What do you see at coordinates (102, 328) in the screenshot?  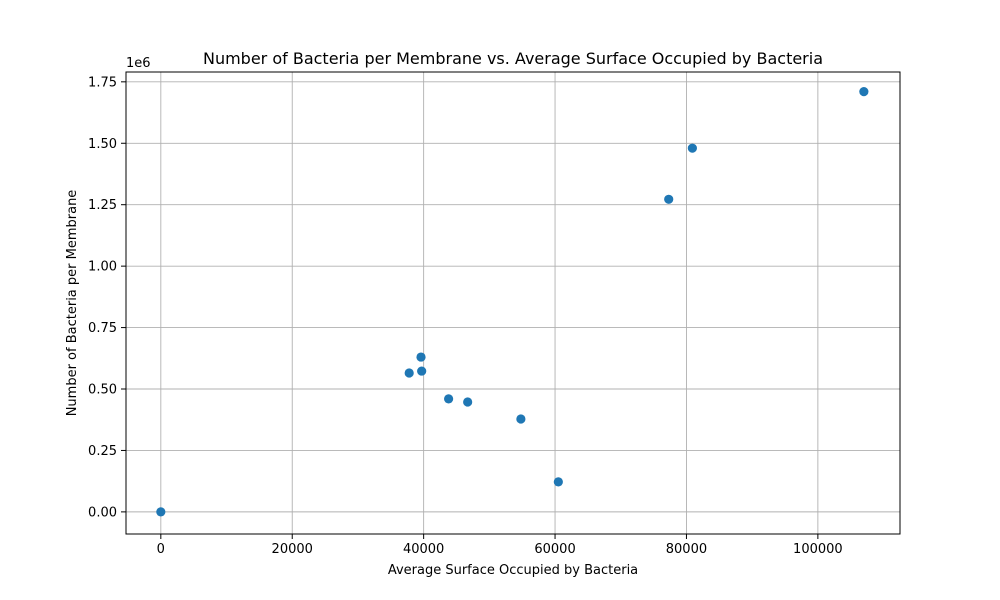 I see `y-tick-label: 0.75` at bounding box center [102, 328].